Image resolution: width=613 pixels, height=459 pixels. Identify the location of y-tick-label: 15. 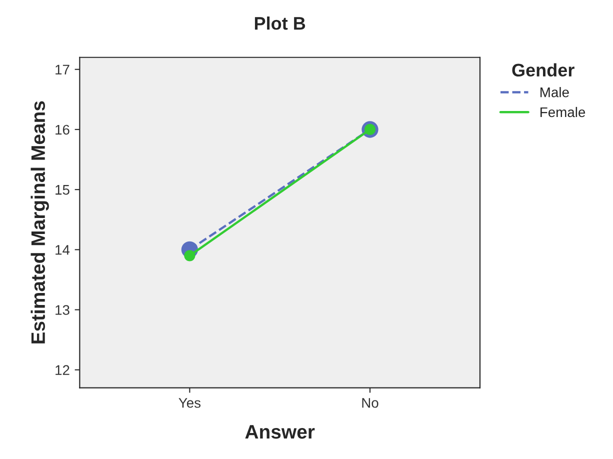
(63, 190).